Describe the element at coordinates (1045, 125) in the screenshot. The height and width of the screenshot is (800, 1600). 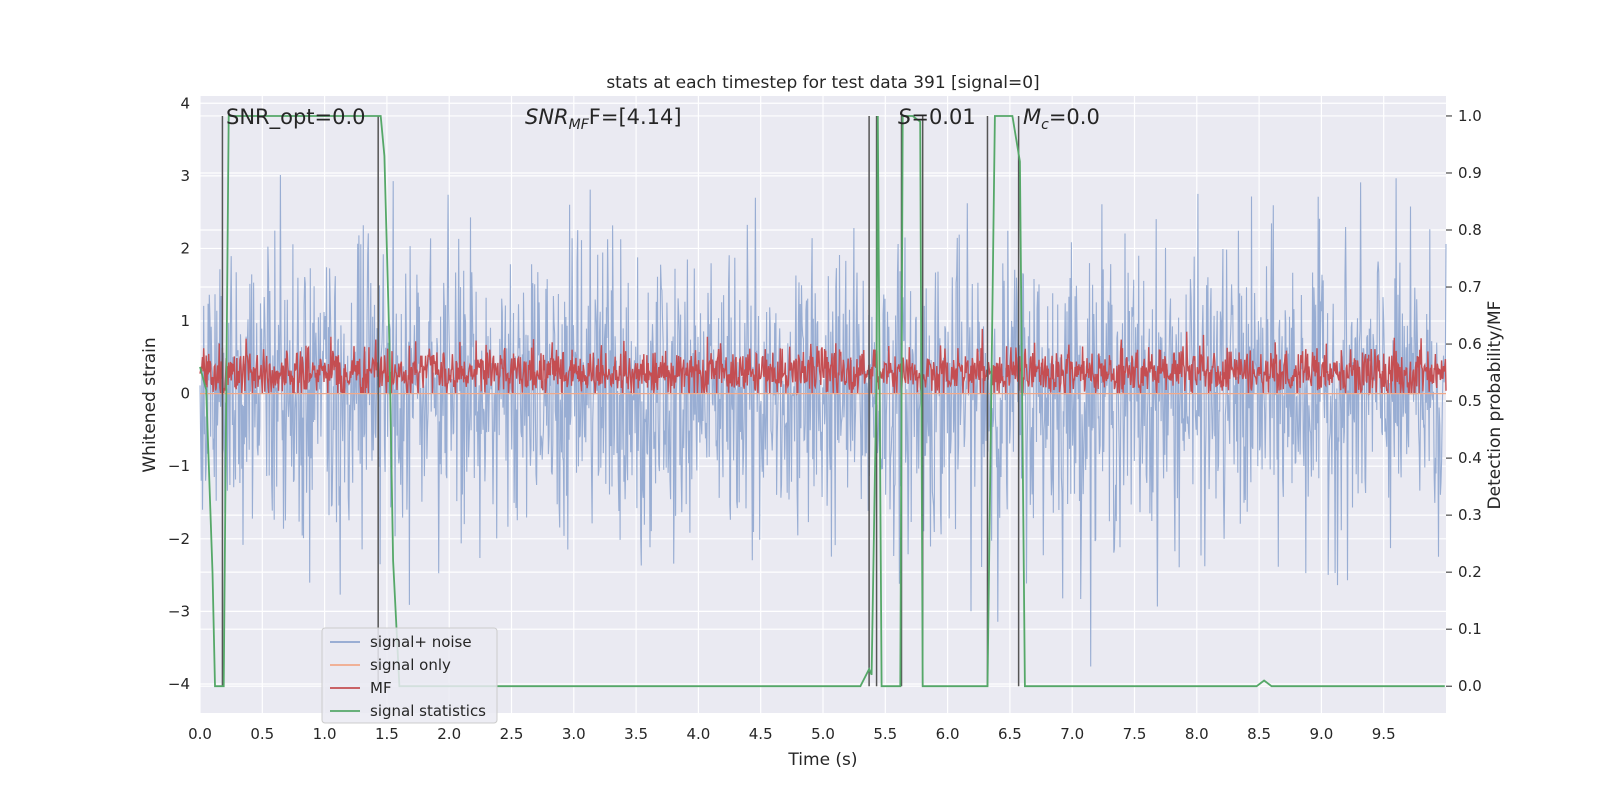
I see `mc-subscript: c` at that location.